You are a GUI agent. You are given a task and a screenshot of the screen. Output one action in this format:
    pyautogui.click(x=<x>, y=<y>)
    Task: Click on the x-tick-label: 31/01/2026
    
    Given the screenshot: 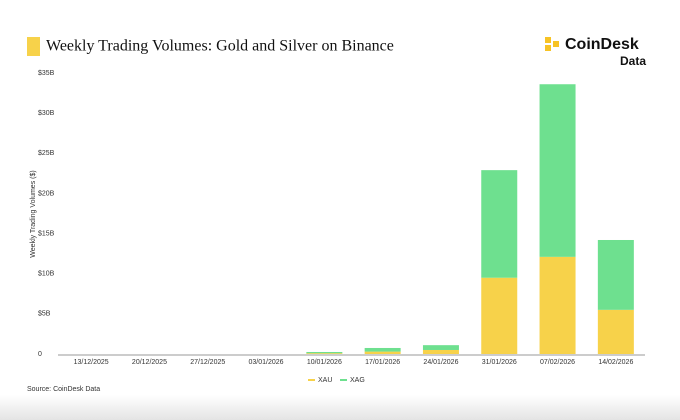 What is the action you would take?
    pyautogui.click(x=499, y=362)
    